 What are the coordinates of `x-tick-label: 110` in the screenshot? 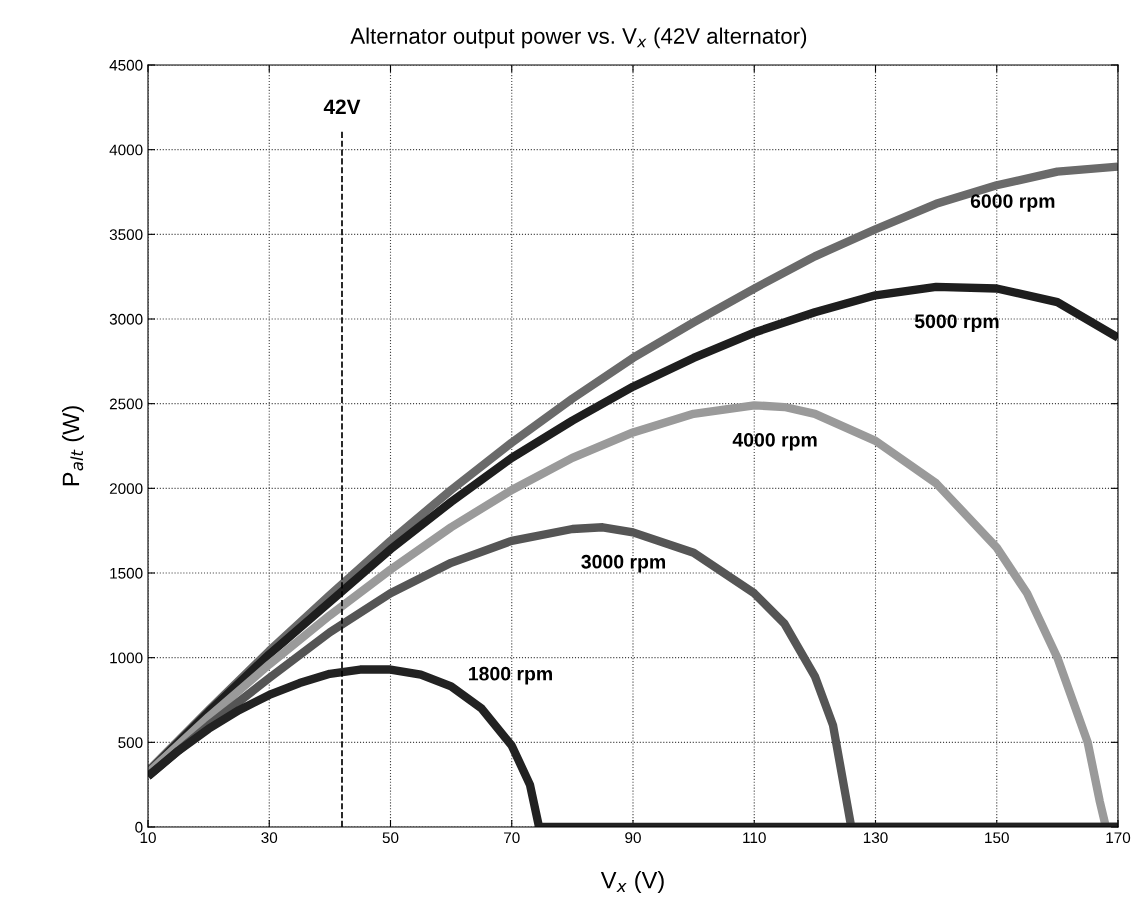 It's located at (754, 838).